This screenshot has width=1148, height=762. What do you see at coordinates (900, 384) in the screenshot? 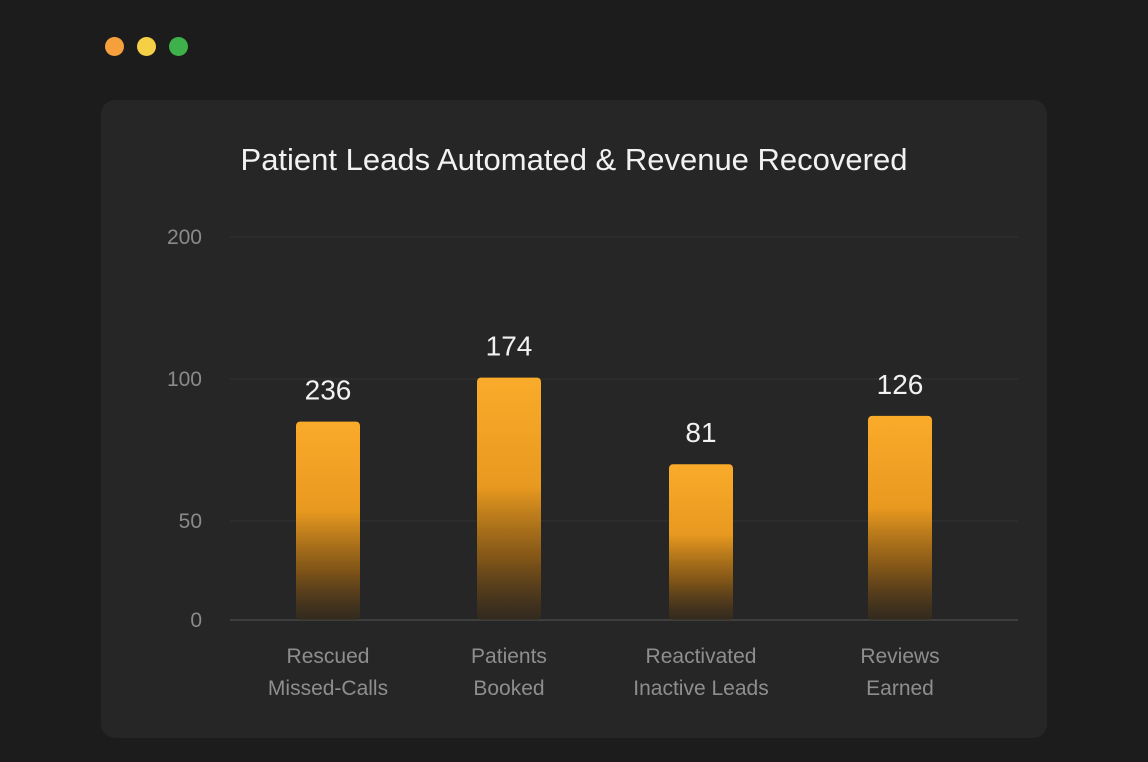
I see `data-label: 126` at bounding box center [900, 384].